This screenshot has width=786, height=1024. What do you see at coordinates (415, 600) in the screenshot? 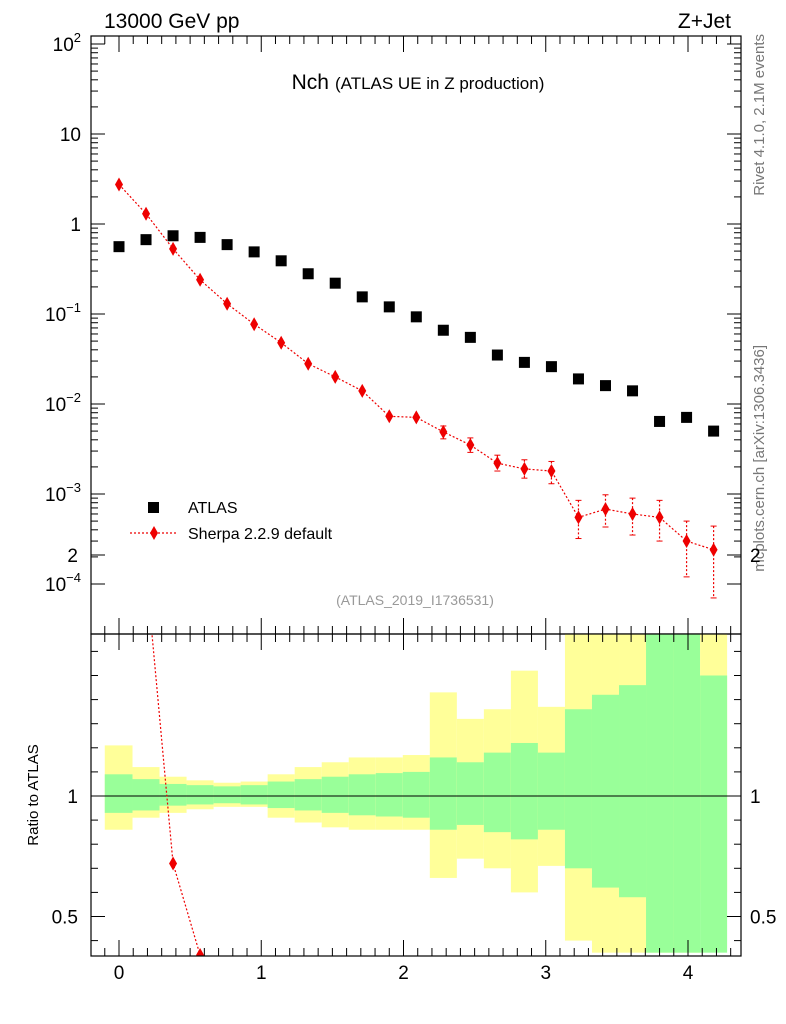
I see `analysis-tag: (ATLAS_2019_I1736531)` at bounding box center [415, 600].